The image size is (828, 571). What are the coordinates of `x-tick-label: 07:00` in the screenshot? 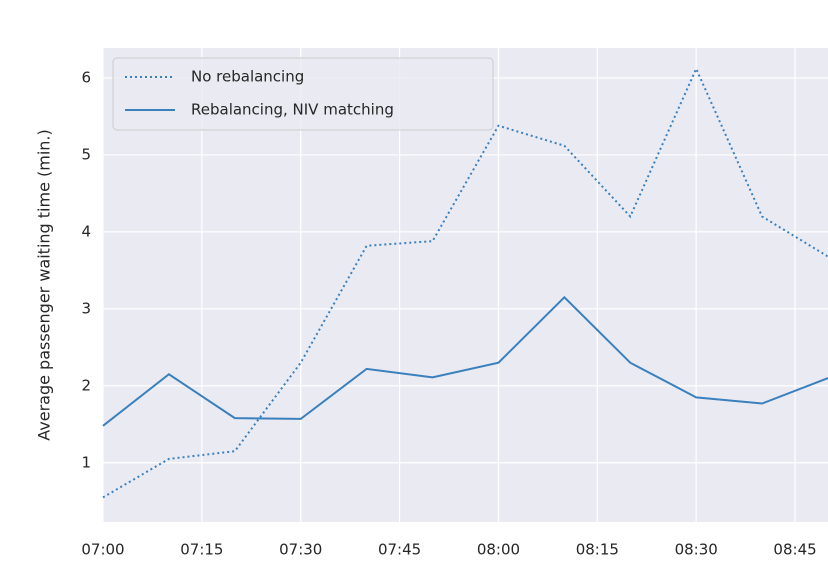 It's located at (102, 550).